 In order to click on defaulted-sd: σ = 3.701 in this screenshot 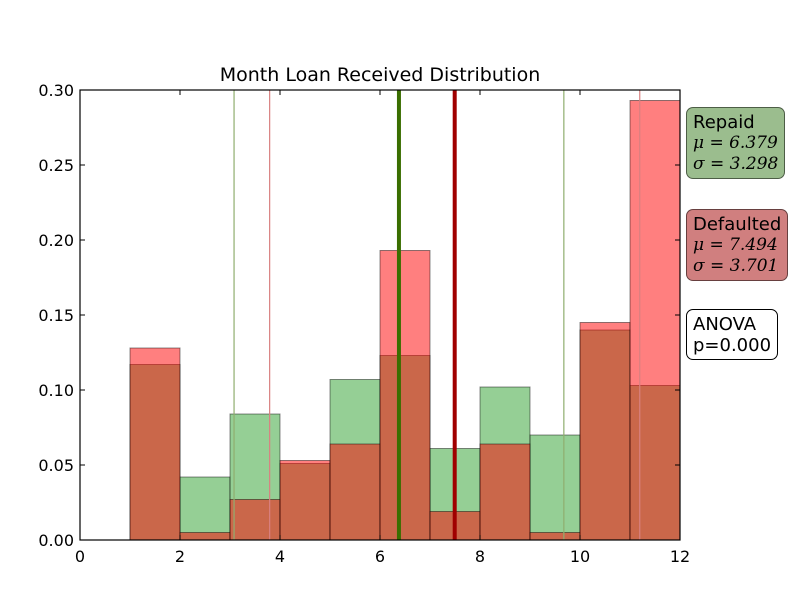, I will do `click(736, 266)`.